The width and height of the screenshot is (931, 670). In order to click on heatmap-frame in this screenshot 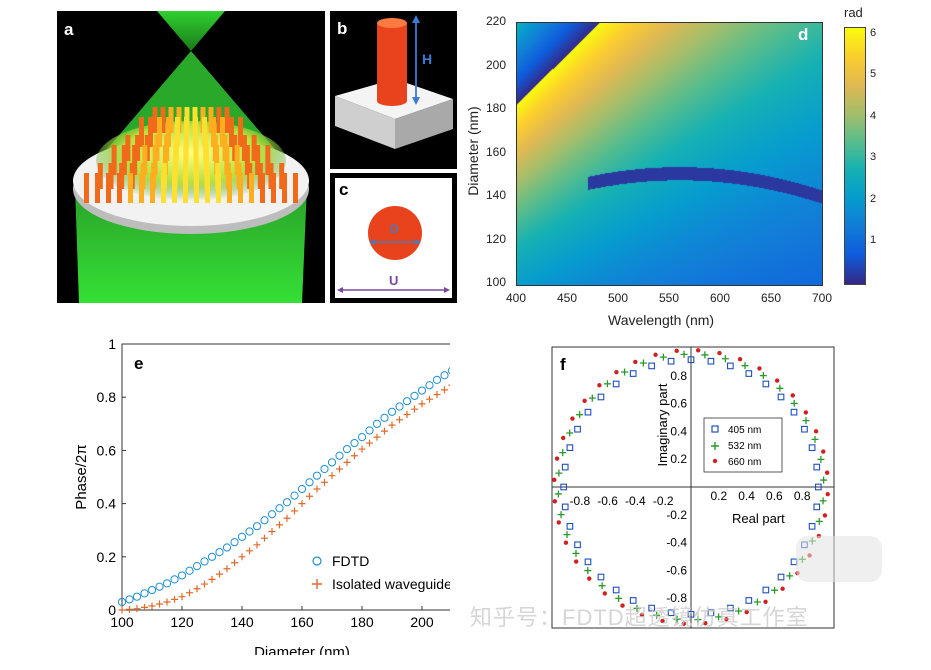, I will do `click(669, 154)`.